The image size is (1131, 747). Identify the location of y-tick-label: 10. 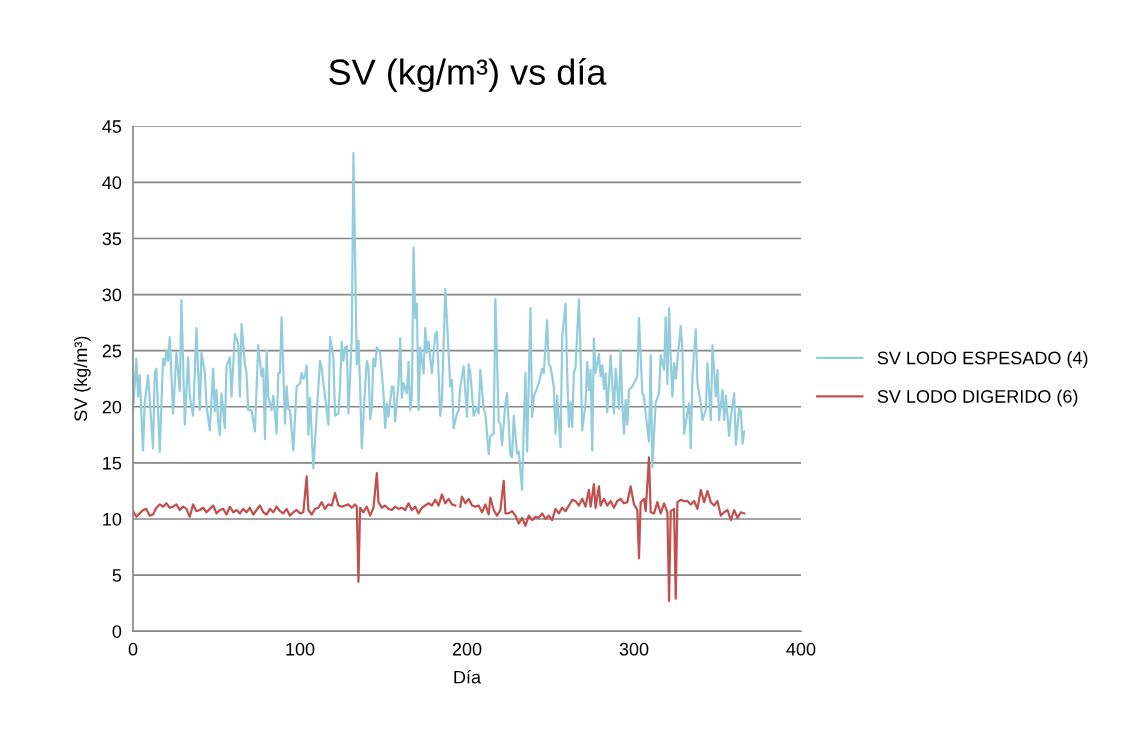
(112, 519).